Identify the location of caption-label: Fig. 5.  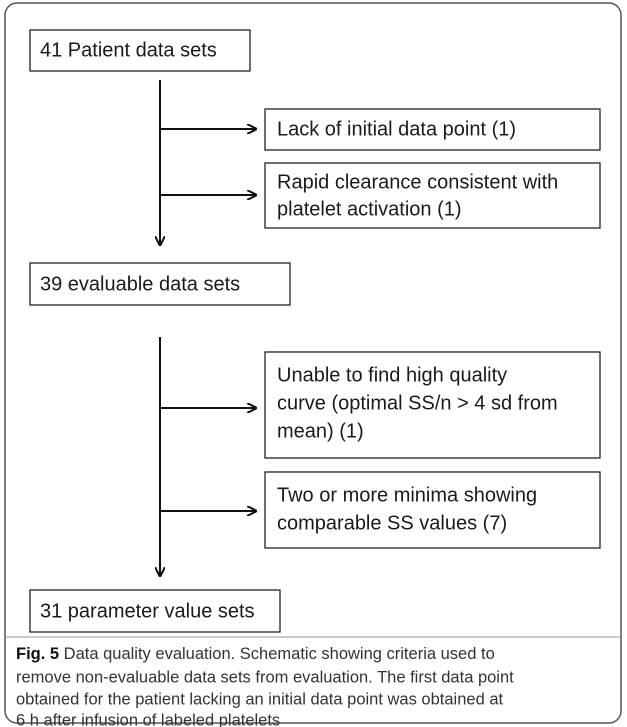
(37, 654).